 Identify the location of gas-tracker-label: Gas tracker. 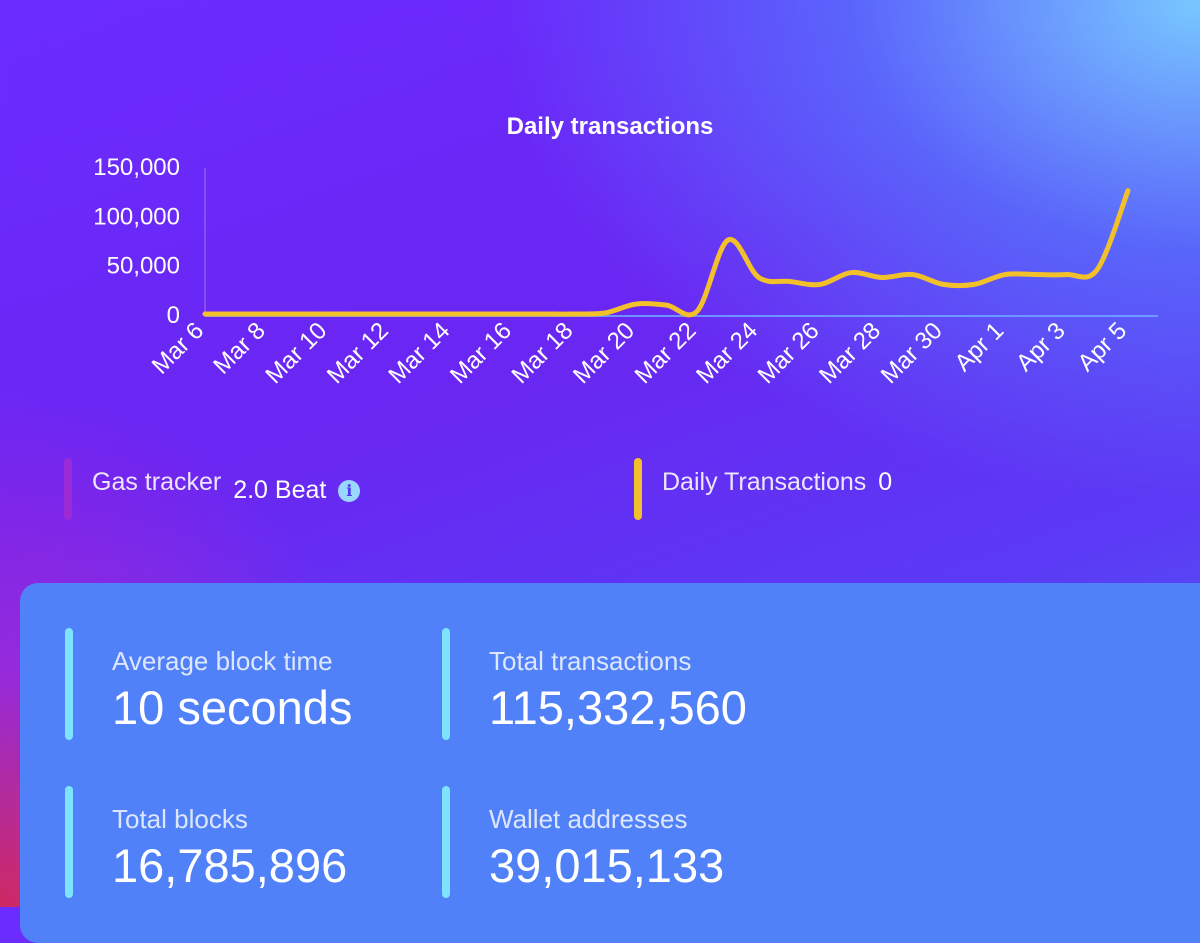
(157, 482).